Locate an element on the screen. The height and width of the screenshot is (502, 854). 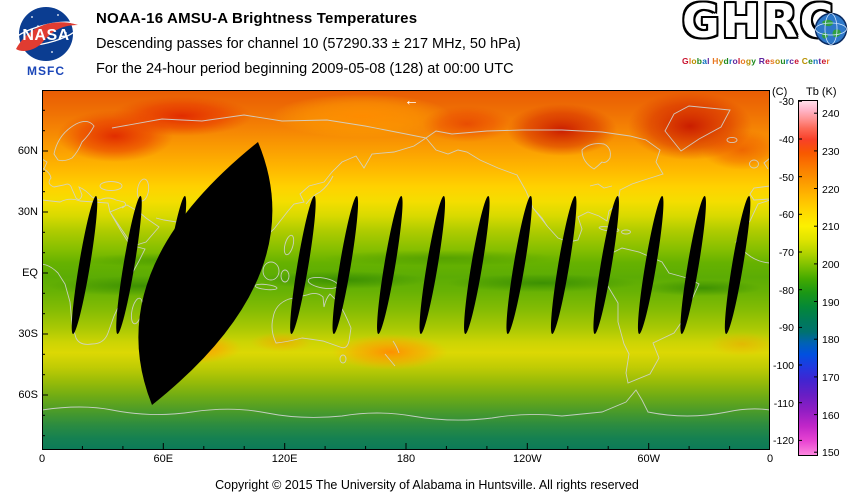
lon-label-1-60E: 60E is located at coordinates (163, 459).